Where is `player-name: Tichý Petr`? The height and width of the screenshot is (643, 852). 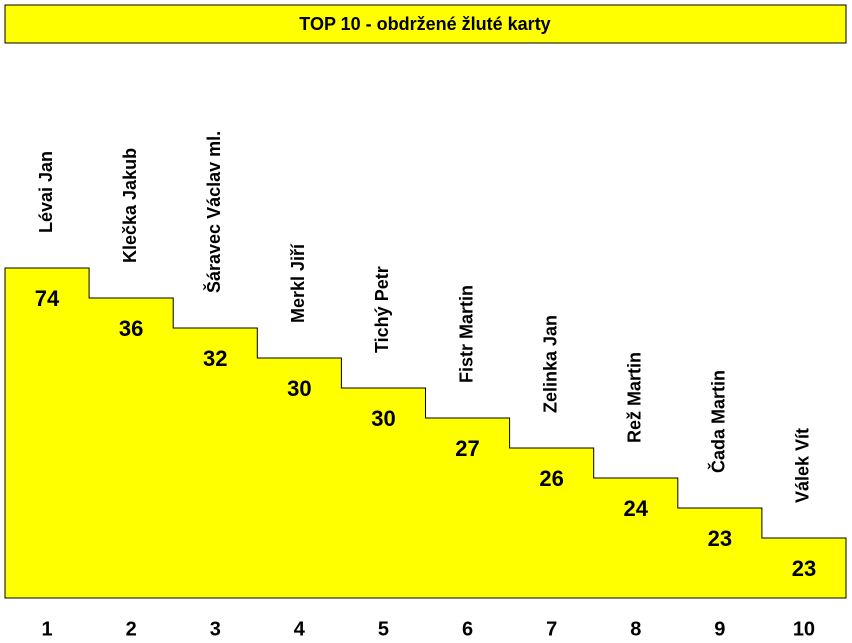 player-name: Tichý Petr is located at coordinates (382, 309).